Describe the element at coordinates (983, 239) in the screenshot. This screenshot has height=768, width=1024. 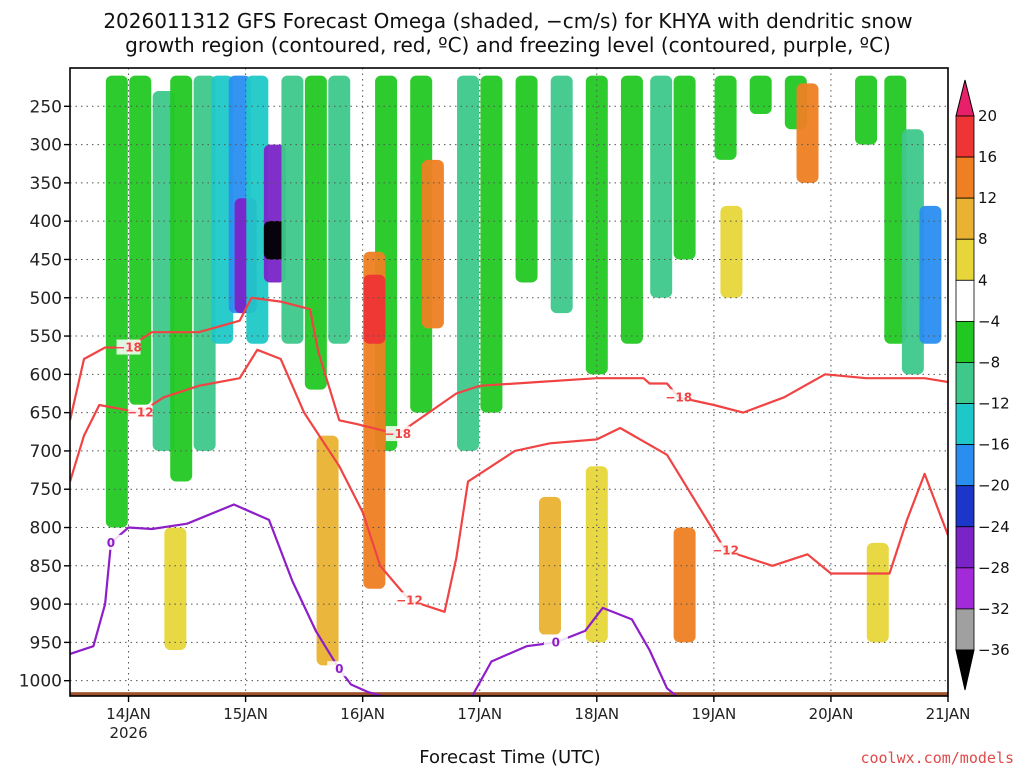
I see `colorbar-label-3: 8` at that location.